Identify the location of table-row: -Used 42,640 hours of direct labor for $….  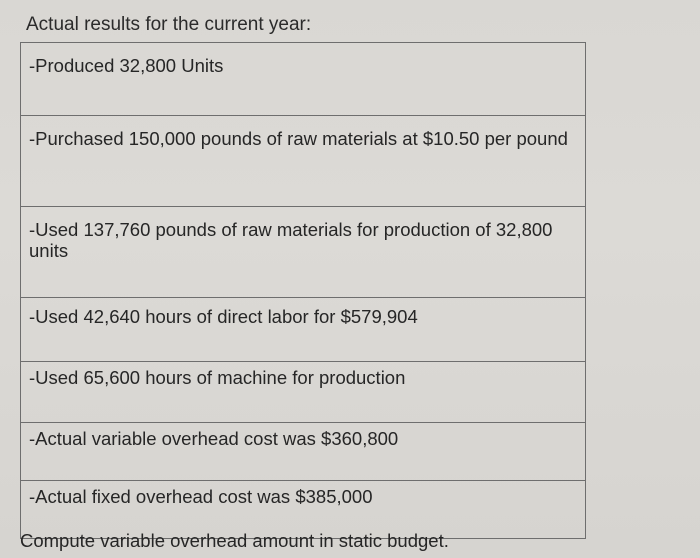
(303, 329).